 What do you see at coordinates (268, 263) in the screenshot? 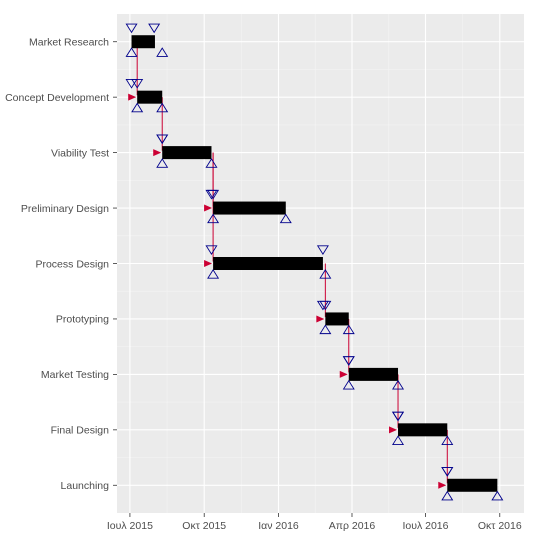
I see `task-bar-process-design` at bounding box center [268, 263].